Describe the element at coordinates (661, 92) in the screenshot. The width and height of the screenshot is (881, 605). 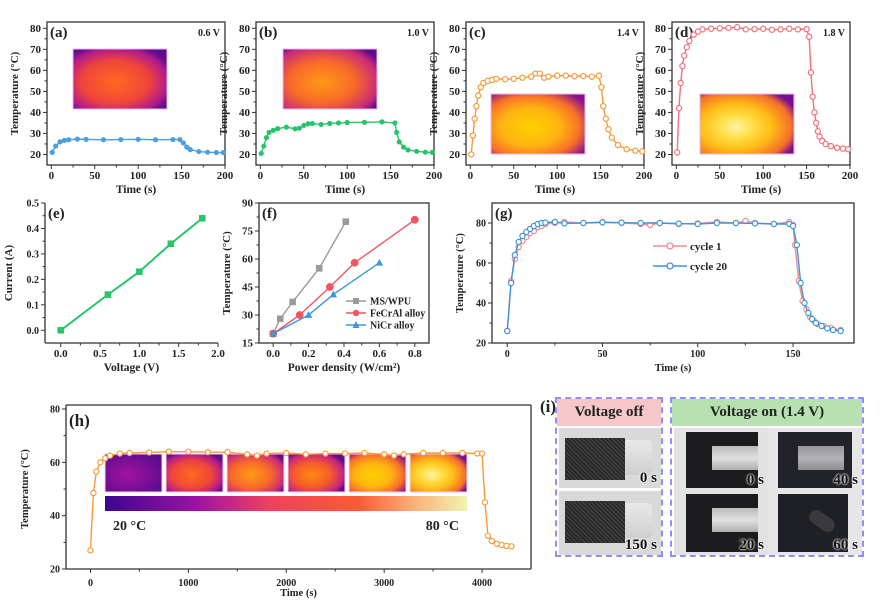
I see `y-tick-label: 50` at that location.